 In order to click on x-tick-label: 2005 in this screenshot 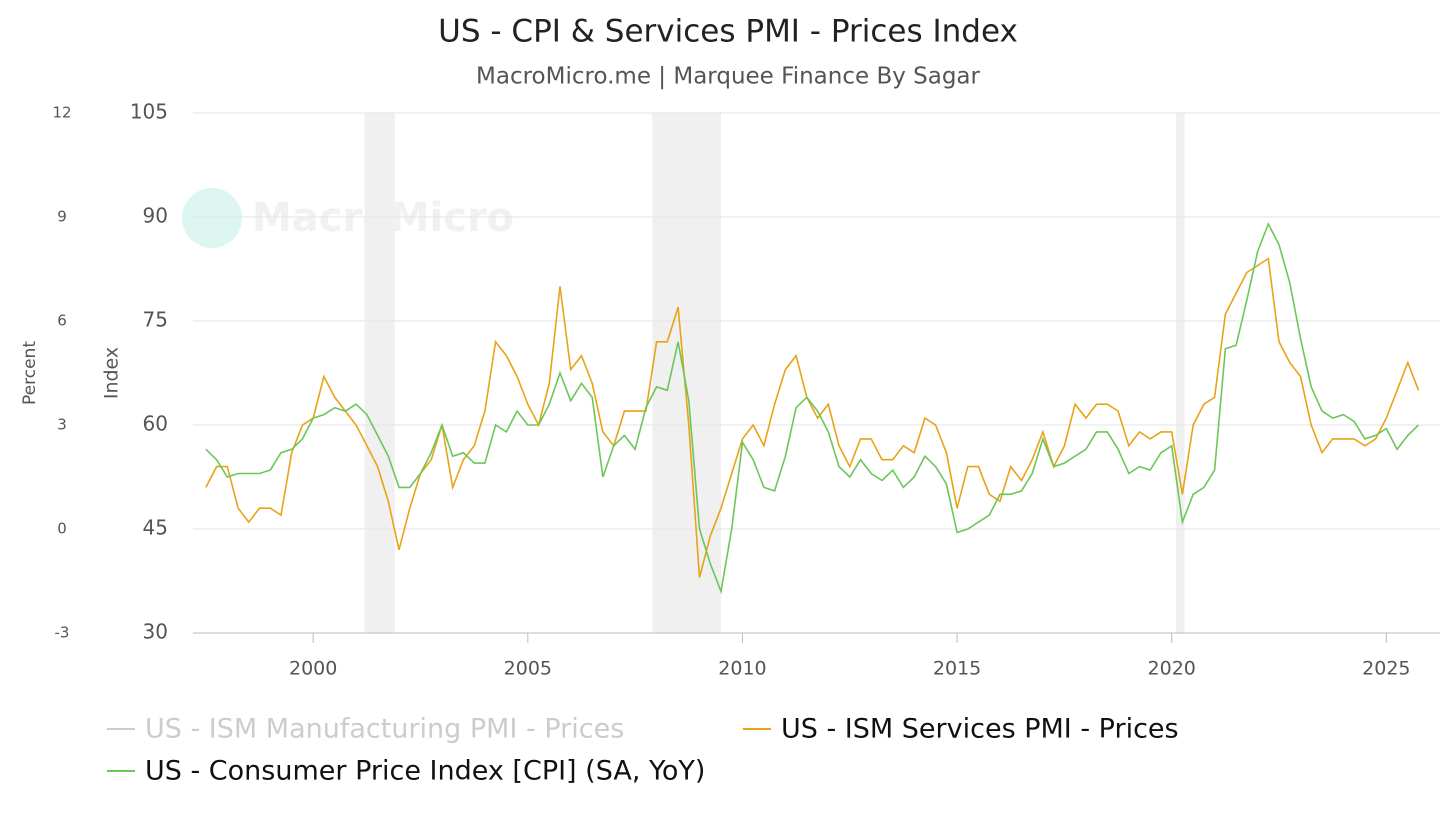, I will do `click(528, 669)`.